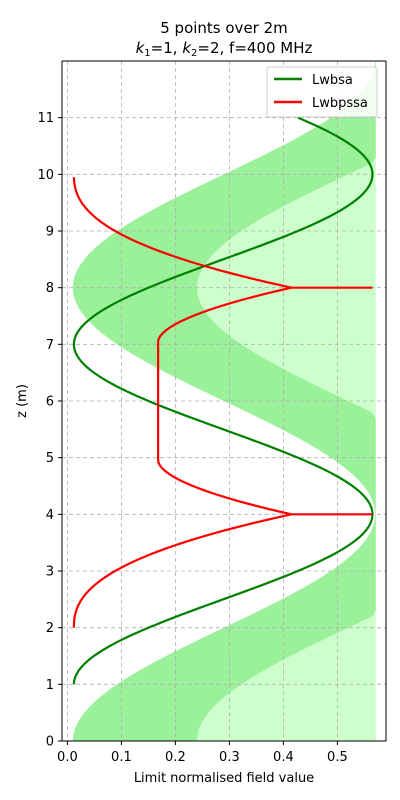  What do you see at coordinates (67, 757) in the screenshot?
I see `x-tick-label: 0.0` at bounding box center [67, 757].